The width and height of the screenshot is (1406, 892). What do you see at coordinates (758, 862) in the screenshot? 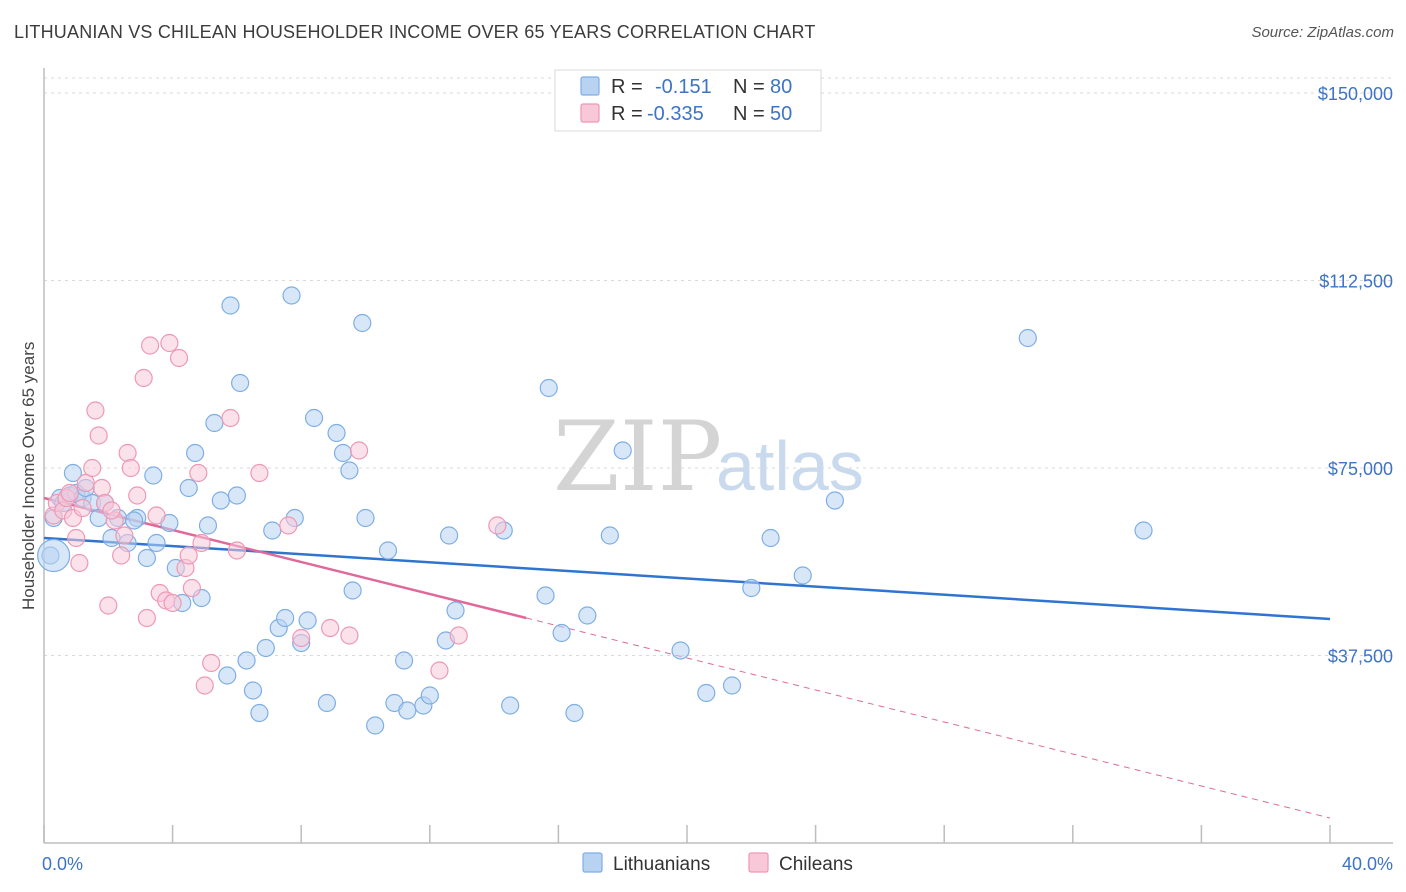
I see `bottom-legend-swatch-chileans` at bounding box center [758, 862].